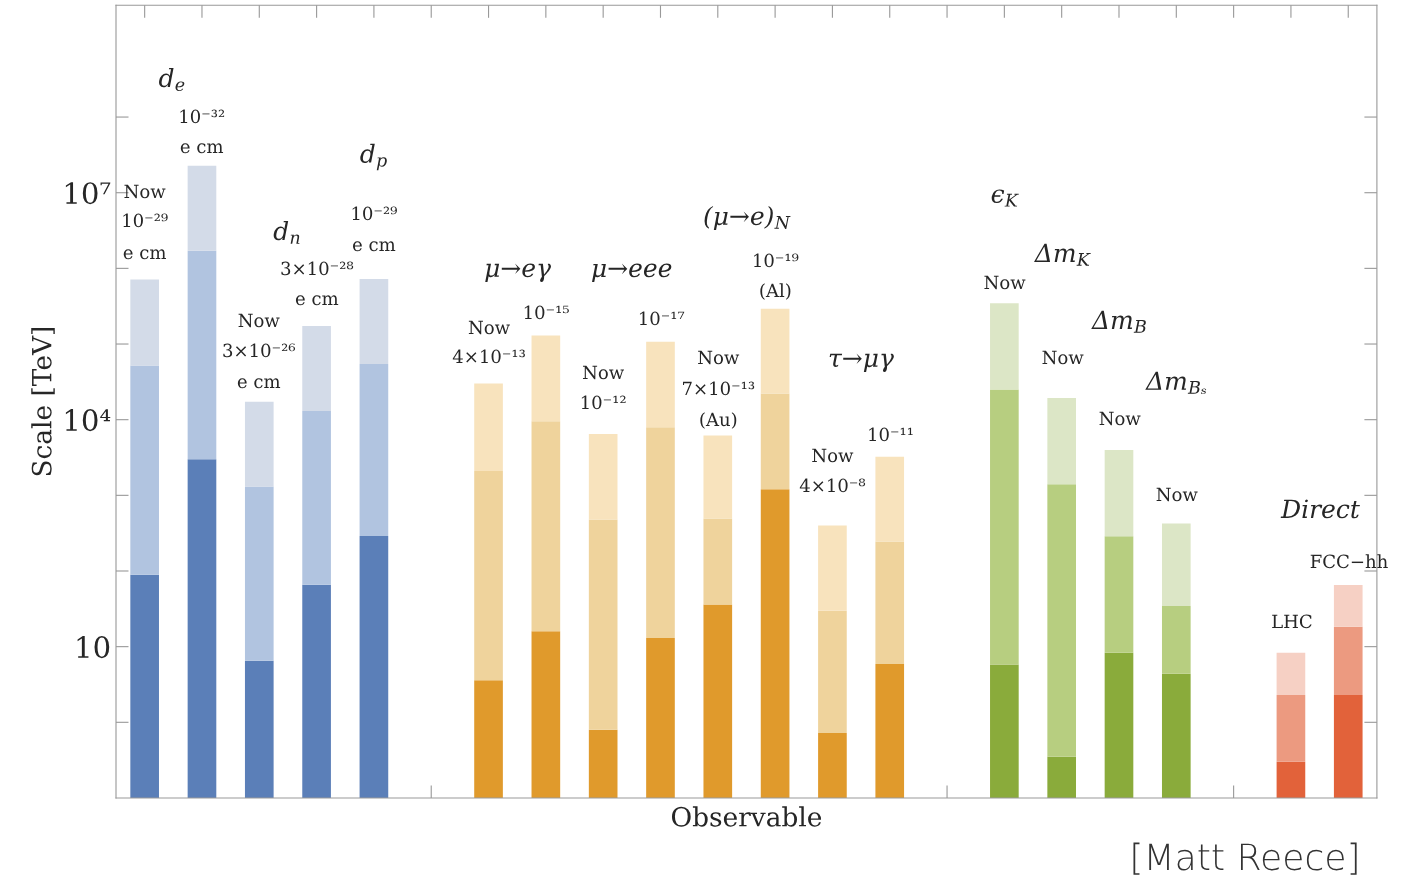  I want to click on annotation: 10⁻³², so click(202, 116).